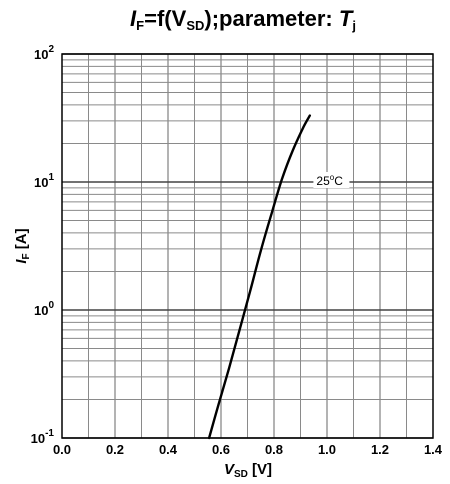 The image size is (450, 484). Describe the element at coordinates (221, 449) in the screenshot. I see `x-tick-label: 0.6` at that location.